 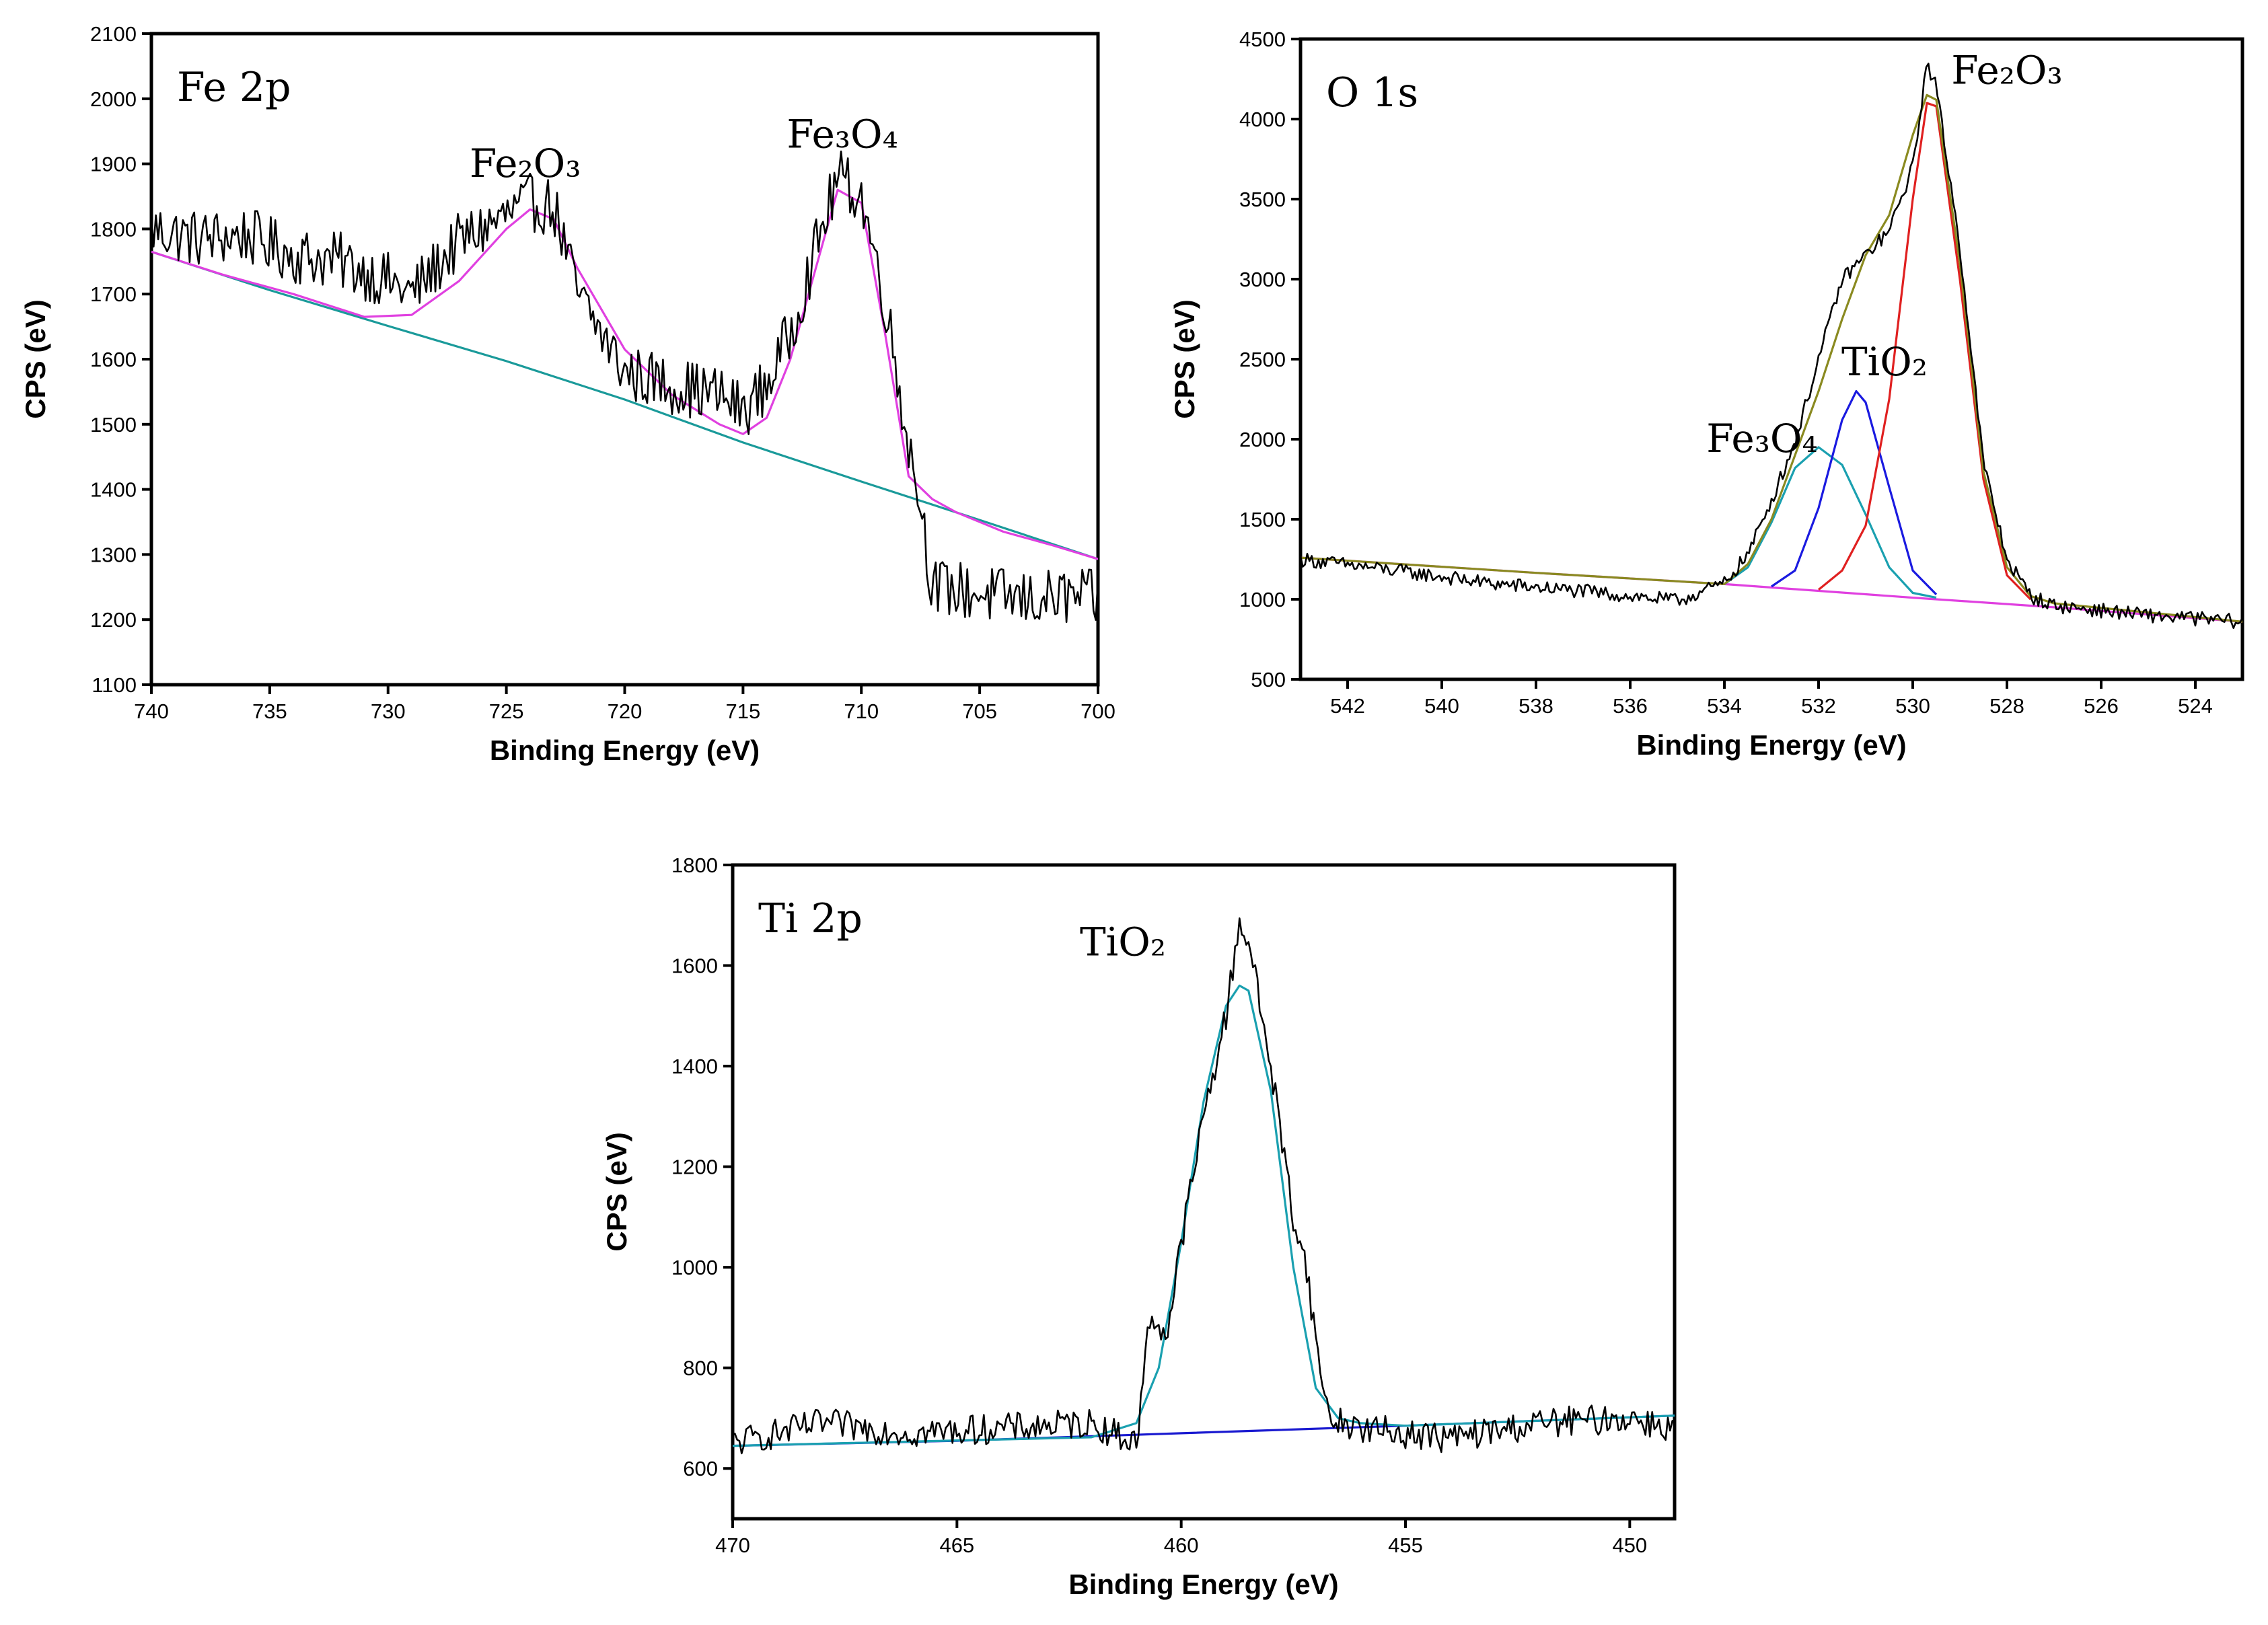 What do you see at coordinates (695, 966) in the screenshot?
I see `ti2p-y-tick-label: 1600` at bounding box center [695, 966].